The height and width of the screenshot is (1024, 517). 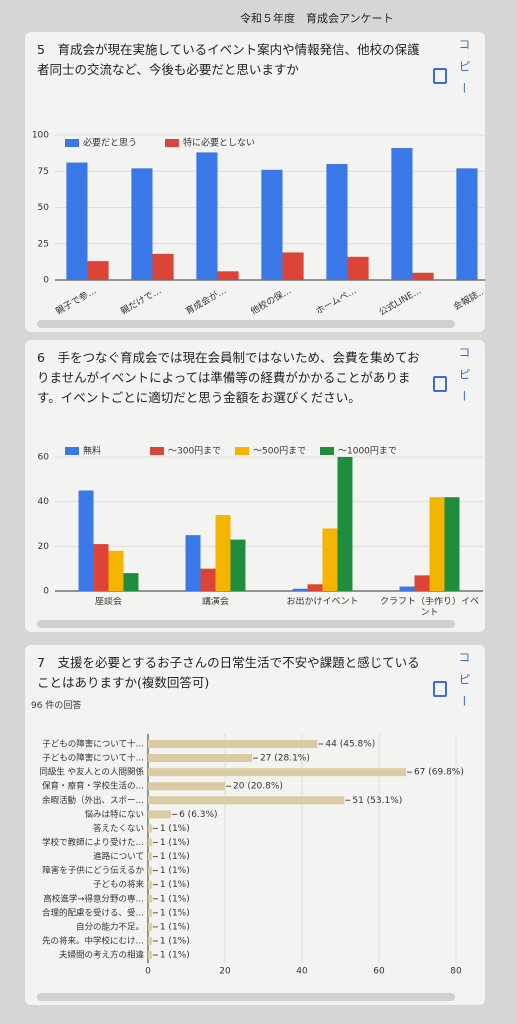 I want to click on legend-label: 必要だと思う, so click(x=110, y=143).